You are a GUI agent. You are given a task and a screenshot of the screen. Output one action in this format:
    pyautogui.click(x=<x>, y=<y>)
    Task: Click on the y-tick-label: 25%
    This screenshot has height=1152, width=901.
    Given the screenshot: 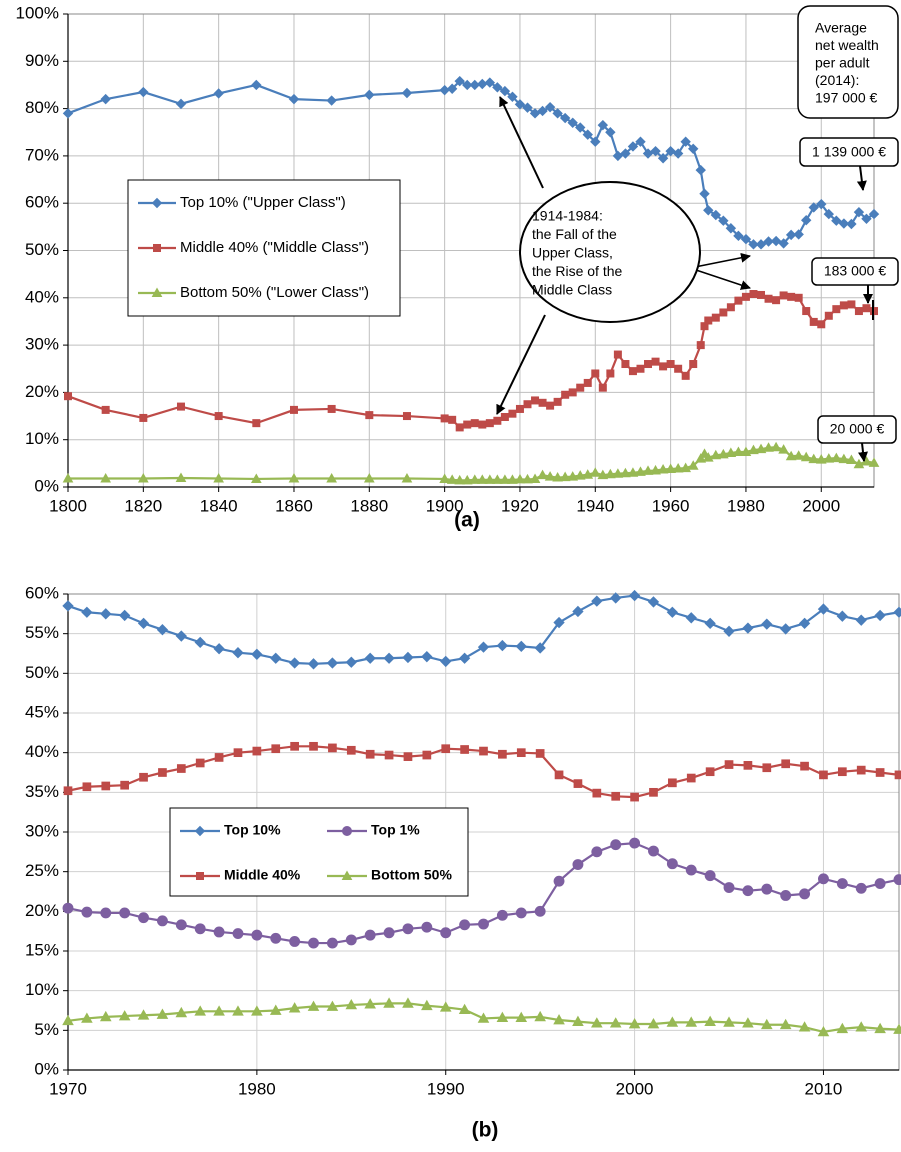 What is the action you would take?
    pyautogui.click(x=42, y=870)
    